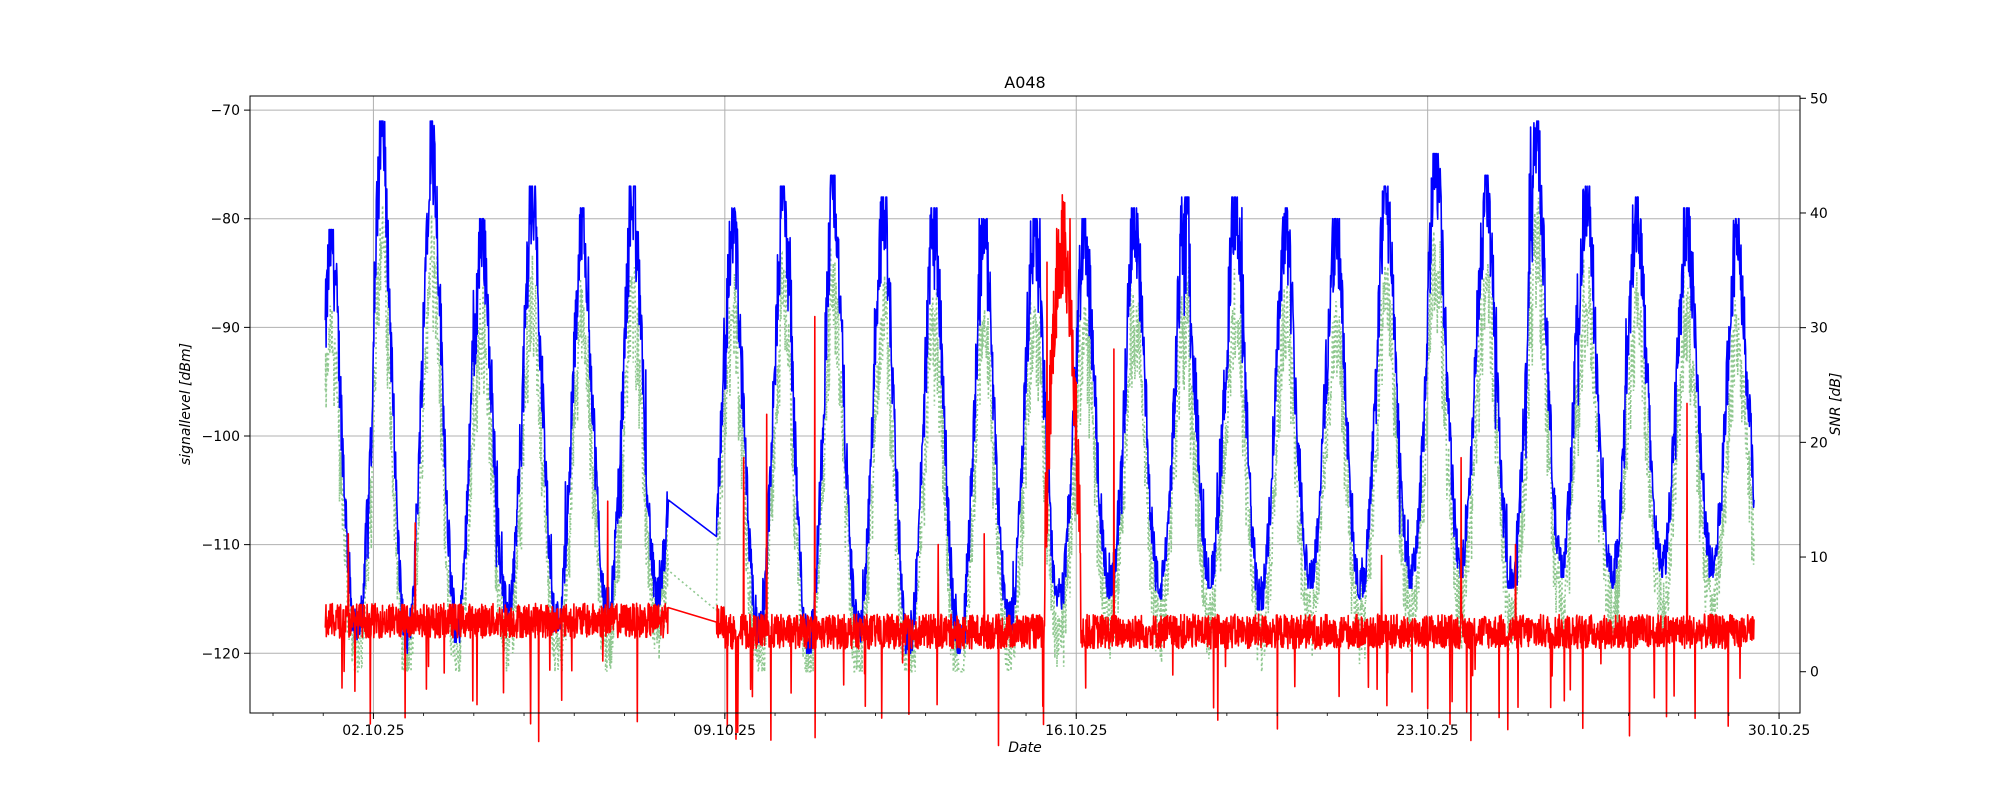 The width and height of the screenshot is (2000, 804). I want to click on x-tick-label: 09.10.25, so click(725, 731).